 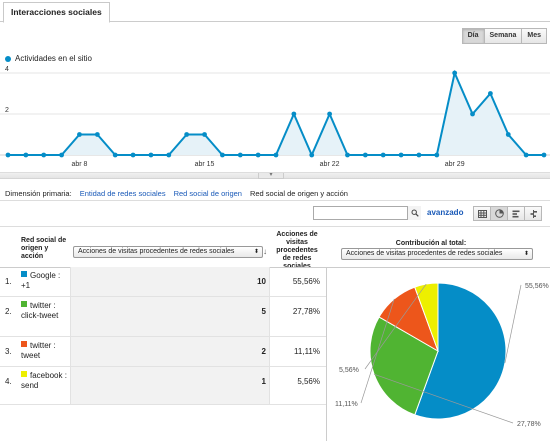 I want to click on table-pie-separator, so click(x=326, y=354).